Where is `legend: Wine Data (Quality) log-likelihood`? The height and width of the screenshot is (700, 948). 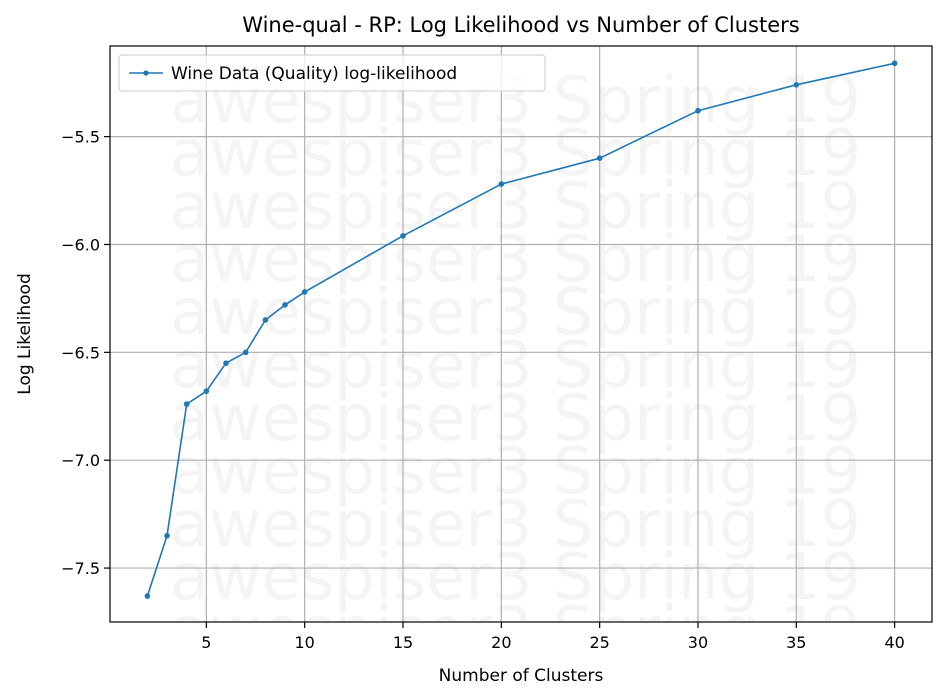 legend: Wine Data (Quality) log-likelihood is located at coordinates (332, 73).